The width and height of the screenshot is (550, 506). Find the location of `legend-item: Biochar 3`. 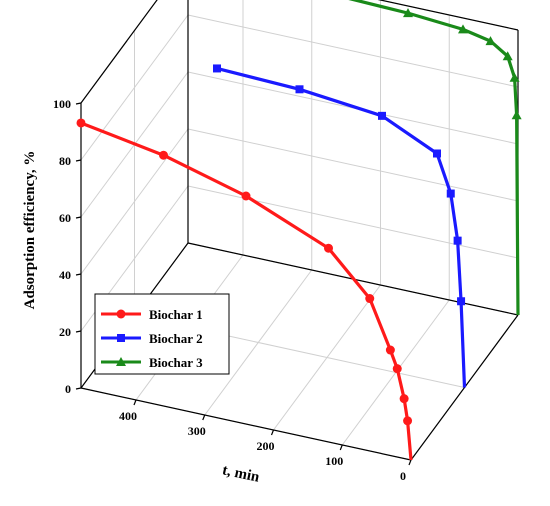

legend-item: Biochar 3 is located at coordinates (152, 362).